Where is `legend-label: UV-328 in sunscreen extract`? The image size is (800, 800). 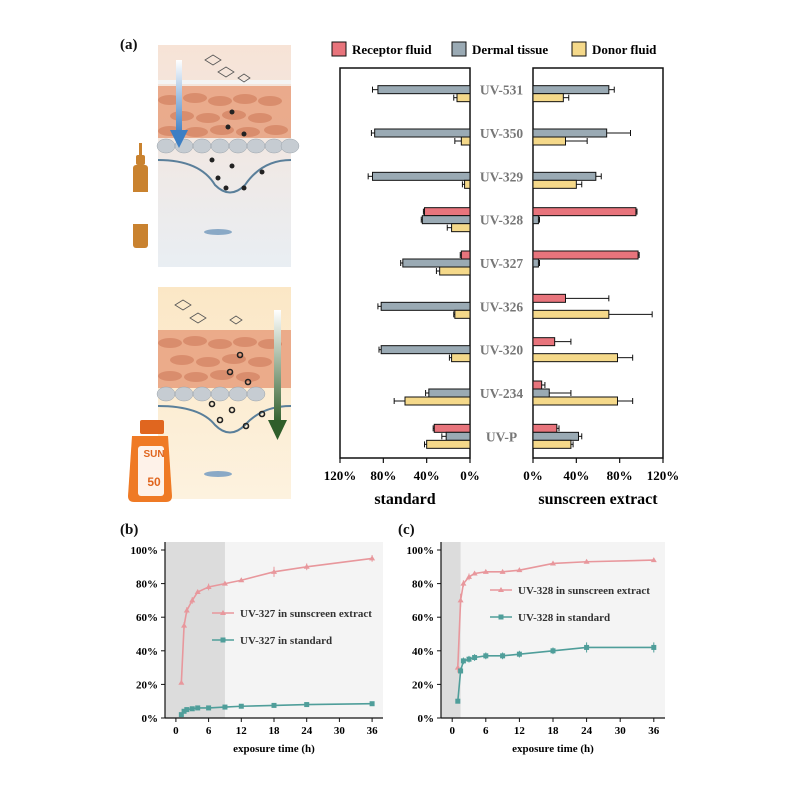
legend-label: UV-328 in sunscreen extract is located at coordinates (584, 591).